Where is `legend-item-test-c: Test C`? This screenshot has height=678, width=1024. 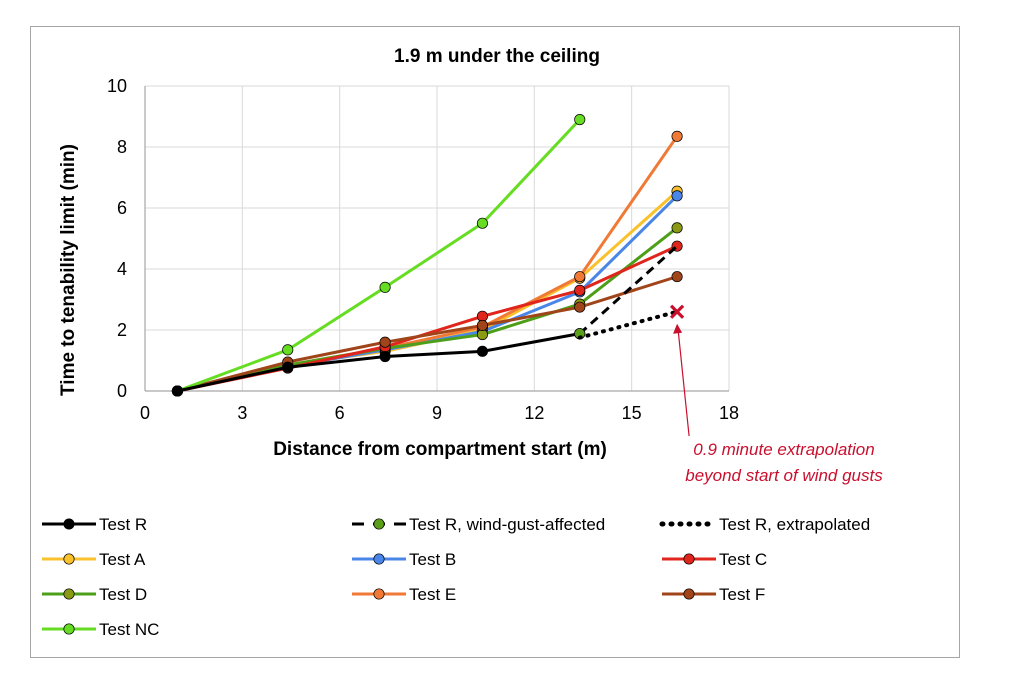 legend-item-test-c: Test C is located at coordinates (714, 559).